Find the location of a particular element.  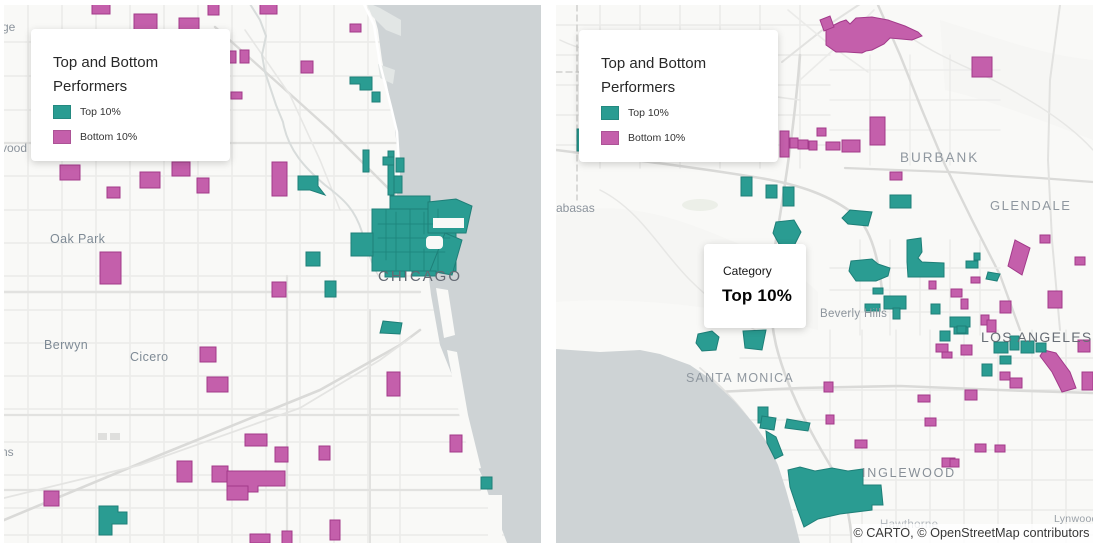

svg-text: LOS ANGELES is located at coordinates (1037, 337).